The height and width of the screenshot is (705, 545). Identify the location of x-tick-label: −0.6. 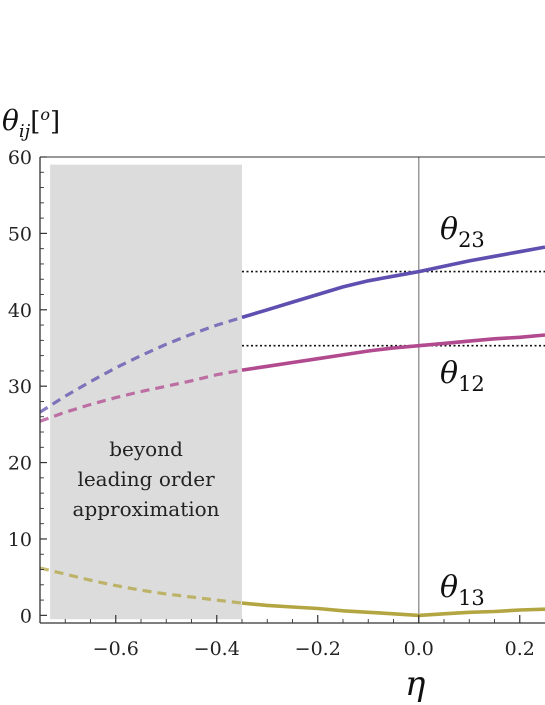
(116, 649).